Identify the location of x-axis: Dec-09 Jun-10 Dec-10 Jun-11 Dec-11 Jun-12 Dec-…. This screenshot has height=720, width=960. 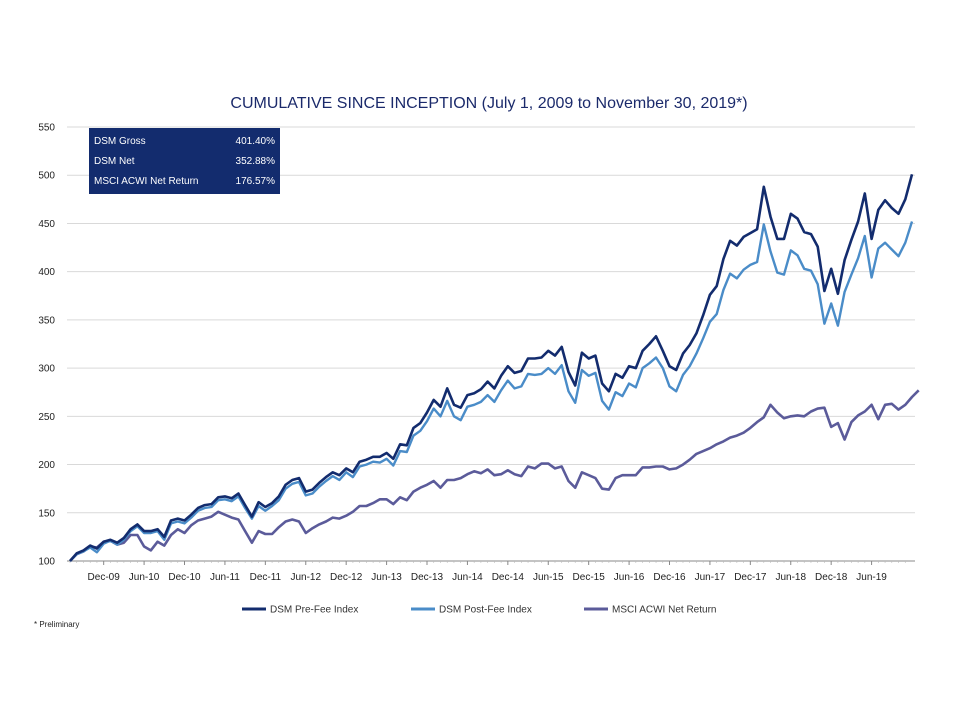
(491, 571).